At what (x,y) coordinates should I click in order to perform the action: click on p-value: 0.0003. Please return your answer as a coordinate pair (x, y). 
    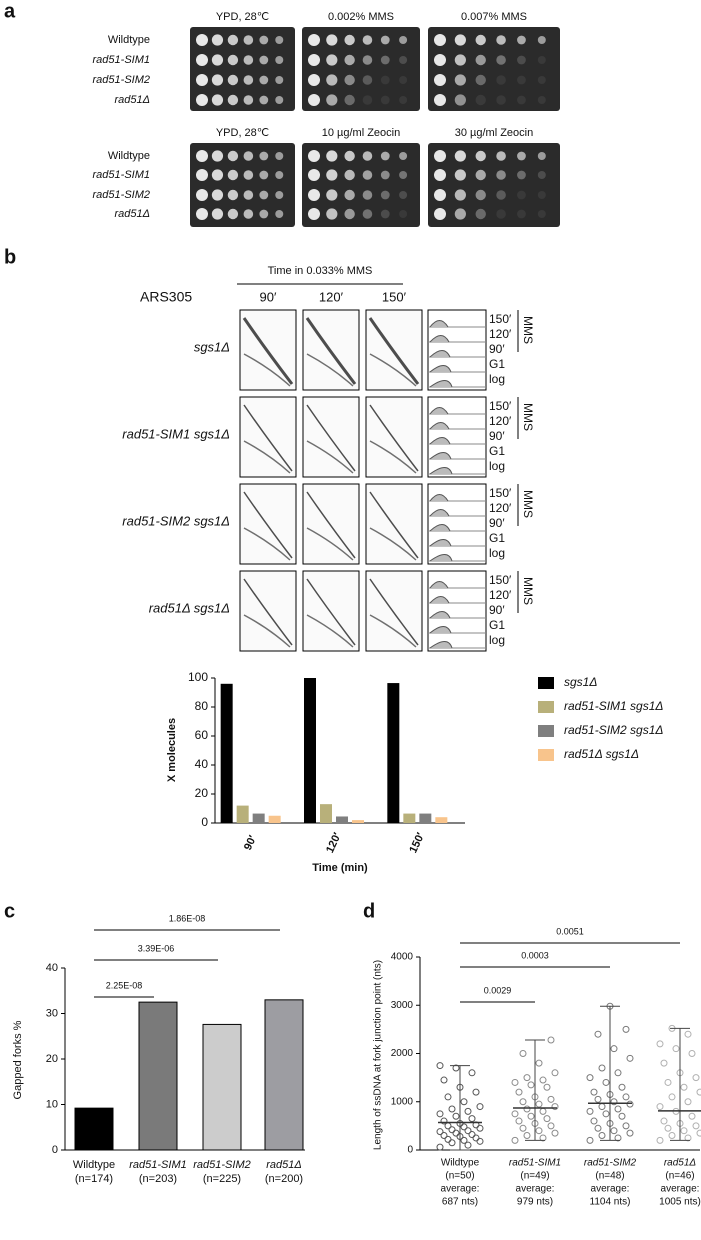
    Looking at the image, I should click on (535, 955).